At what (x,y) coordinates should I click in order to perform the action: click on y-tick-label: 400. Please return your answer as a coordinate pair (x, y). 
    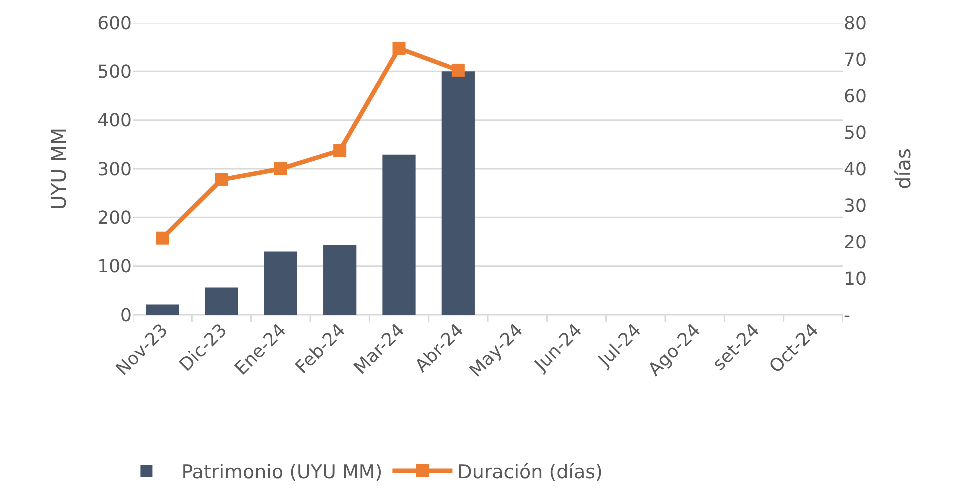
    Looking at the image, I should click on (115, 121).